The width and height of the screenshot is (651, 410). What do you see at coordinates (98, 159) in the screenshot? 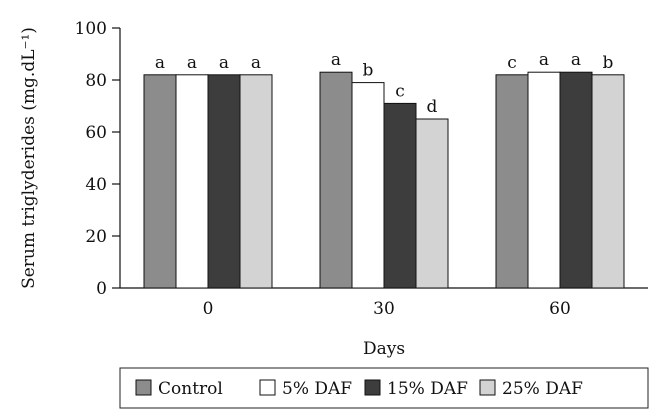
I see `y-axis: 0 20 40 60 80 100` at bounding box center [98, 159].